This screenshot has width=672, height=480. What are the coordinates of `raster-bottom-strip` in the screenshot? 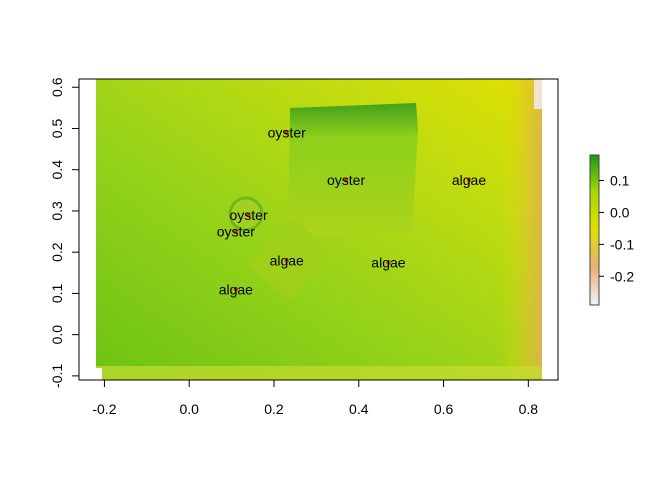 It's located at (319, 373).